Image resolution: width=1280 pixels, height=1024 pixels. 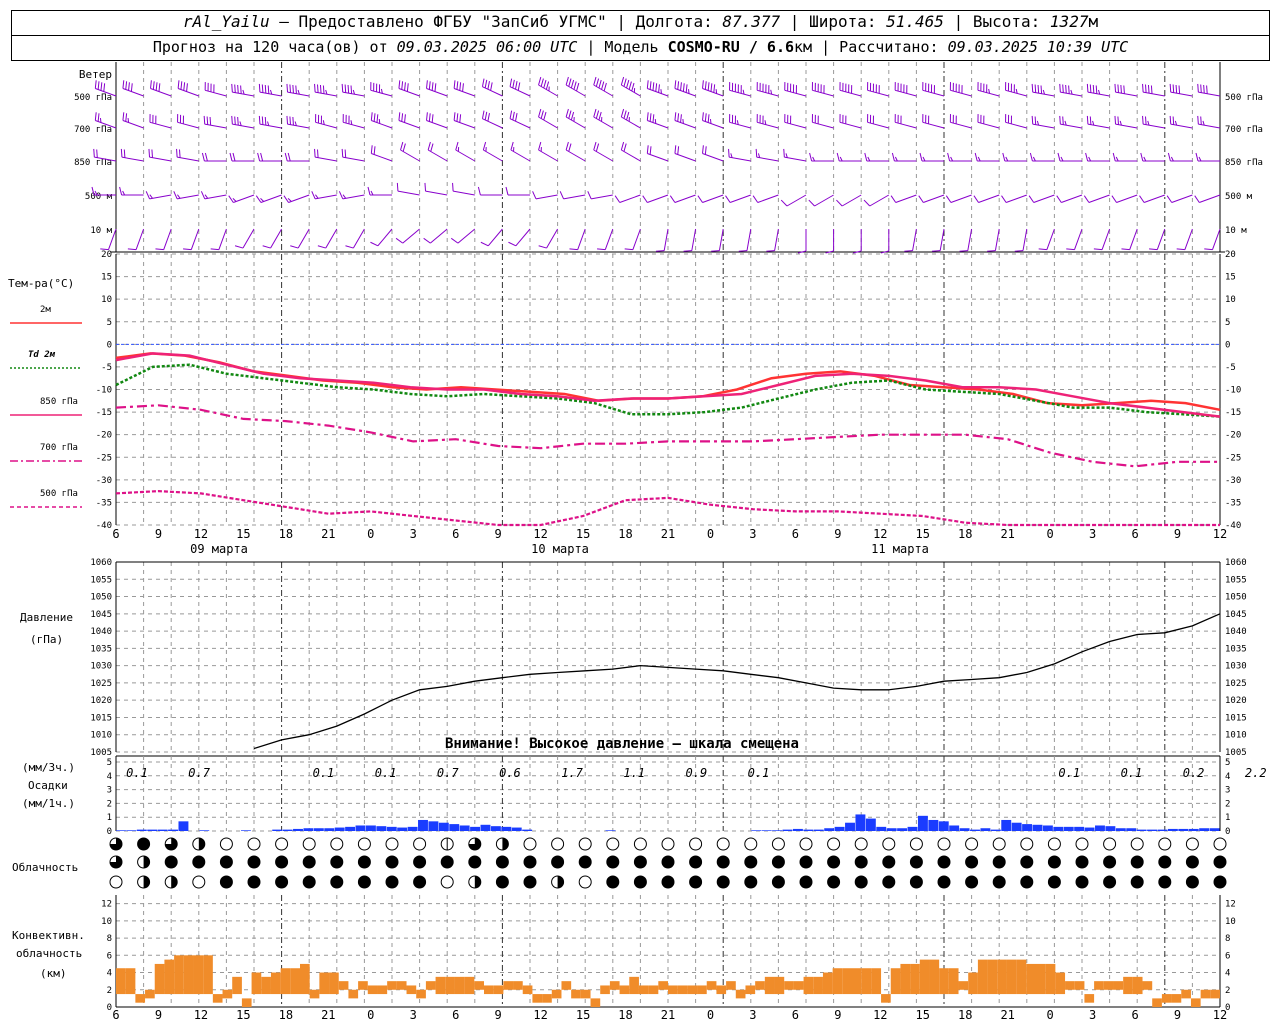 What do you see at coordinates (1230, 905) in the screenshot?
I see `y-tick-label-right: 12` at bounding box center [1230, 905].